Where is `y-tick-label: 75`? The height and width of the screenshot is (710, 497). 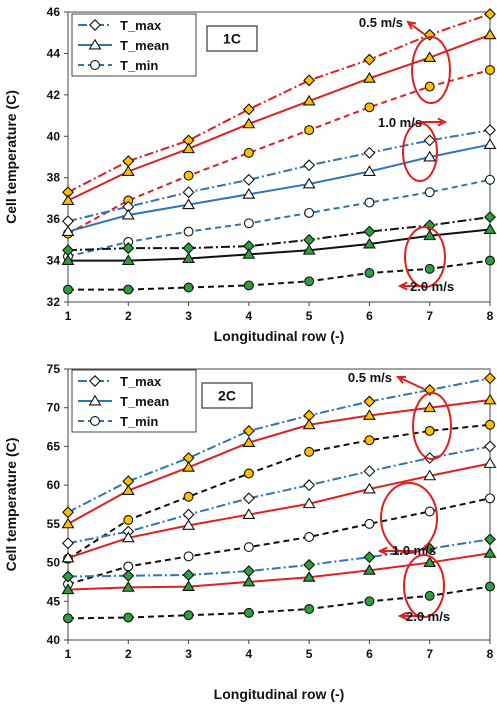
y-tick-label: 75 is located at coordinates (54, 369).